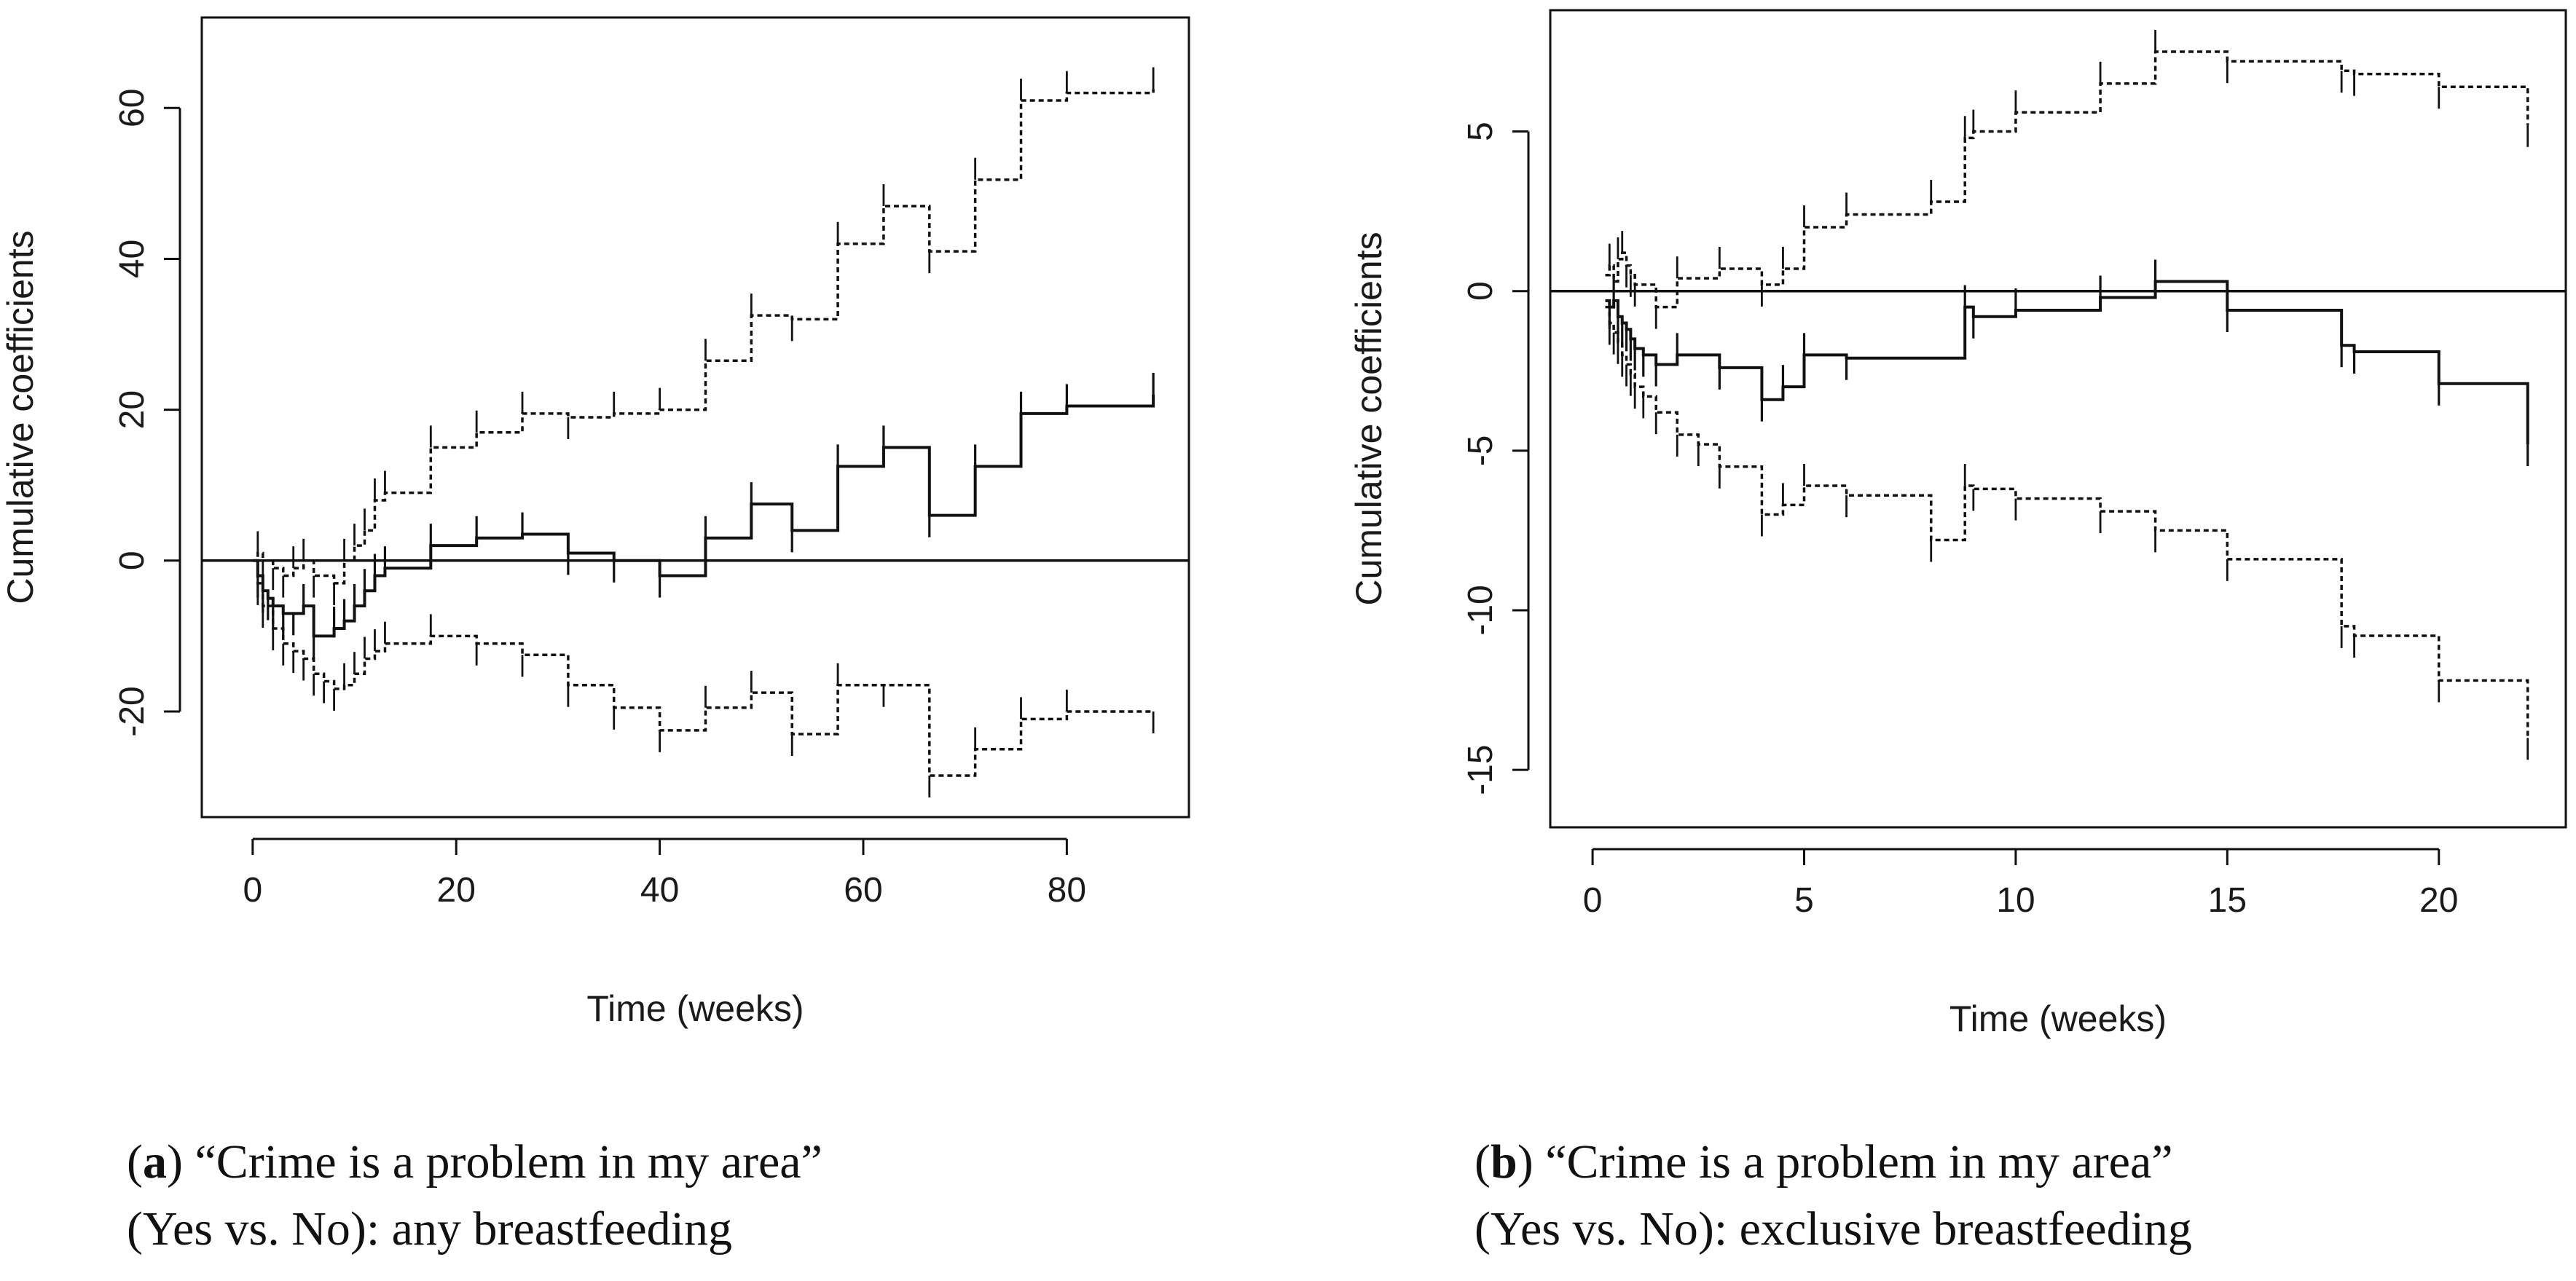 This screenshot has height=1281, width=2576. I want to click on y-tick-label: -15, so click(1480, 769).